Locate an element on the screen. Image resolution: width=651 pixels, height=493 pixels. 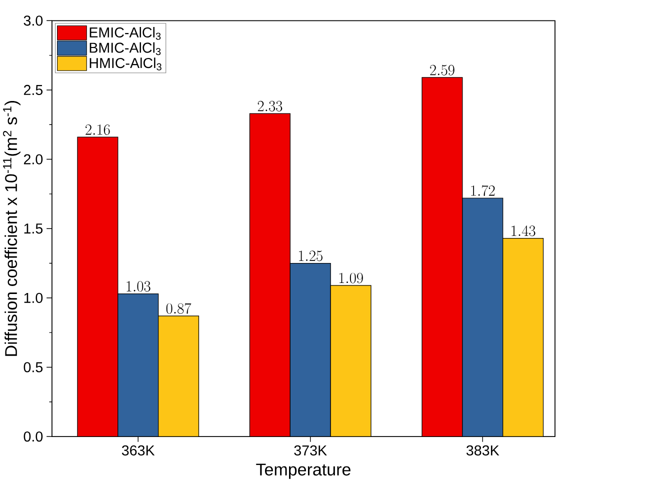
x-tick-label: 383K is located at coordinates (483, 450).